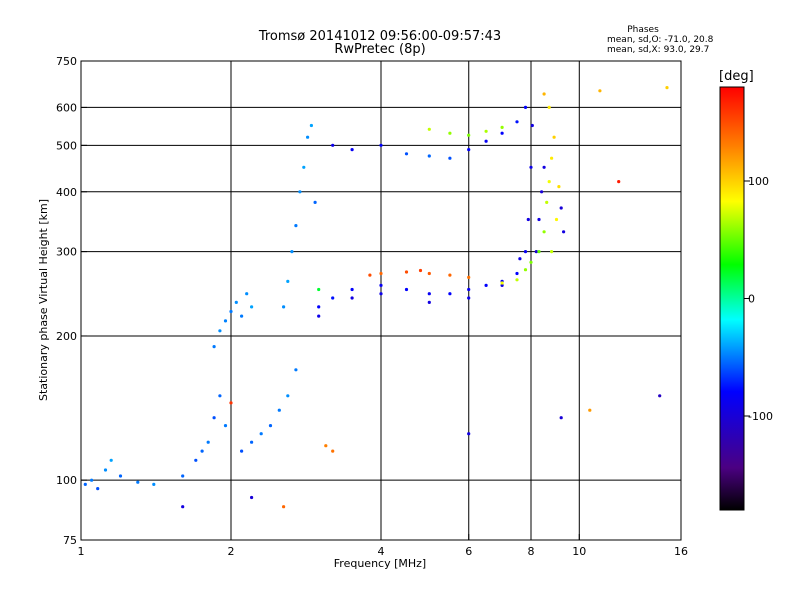 Image resolution: width=800 pixels, height=600 pixels. I want to click on x-tick-label: 4, so click(381, 551).